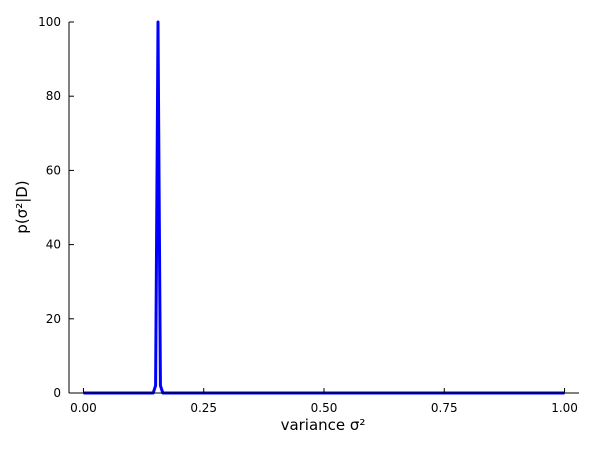  What do you see at coordinates (53, 245) in the screenshot?
I see `y-tick-label: 40` at bounding box center [53, 245].